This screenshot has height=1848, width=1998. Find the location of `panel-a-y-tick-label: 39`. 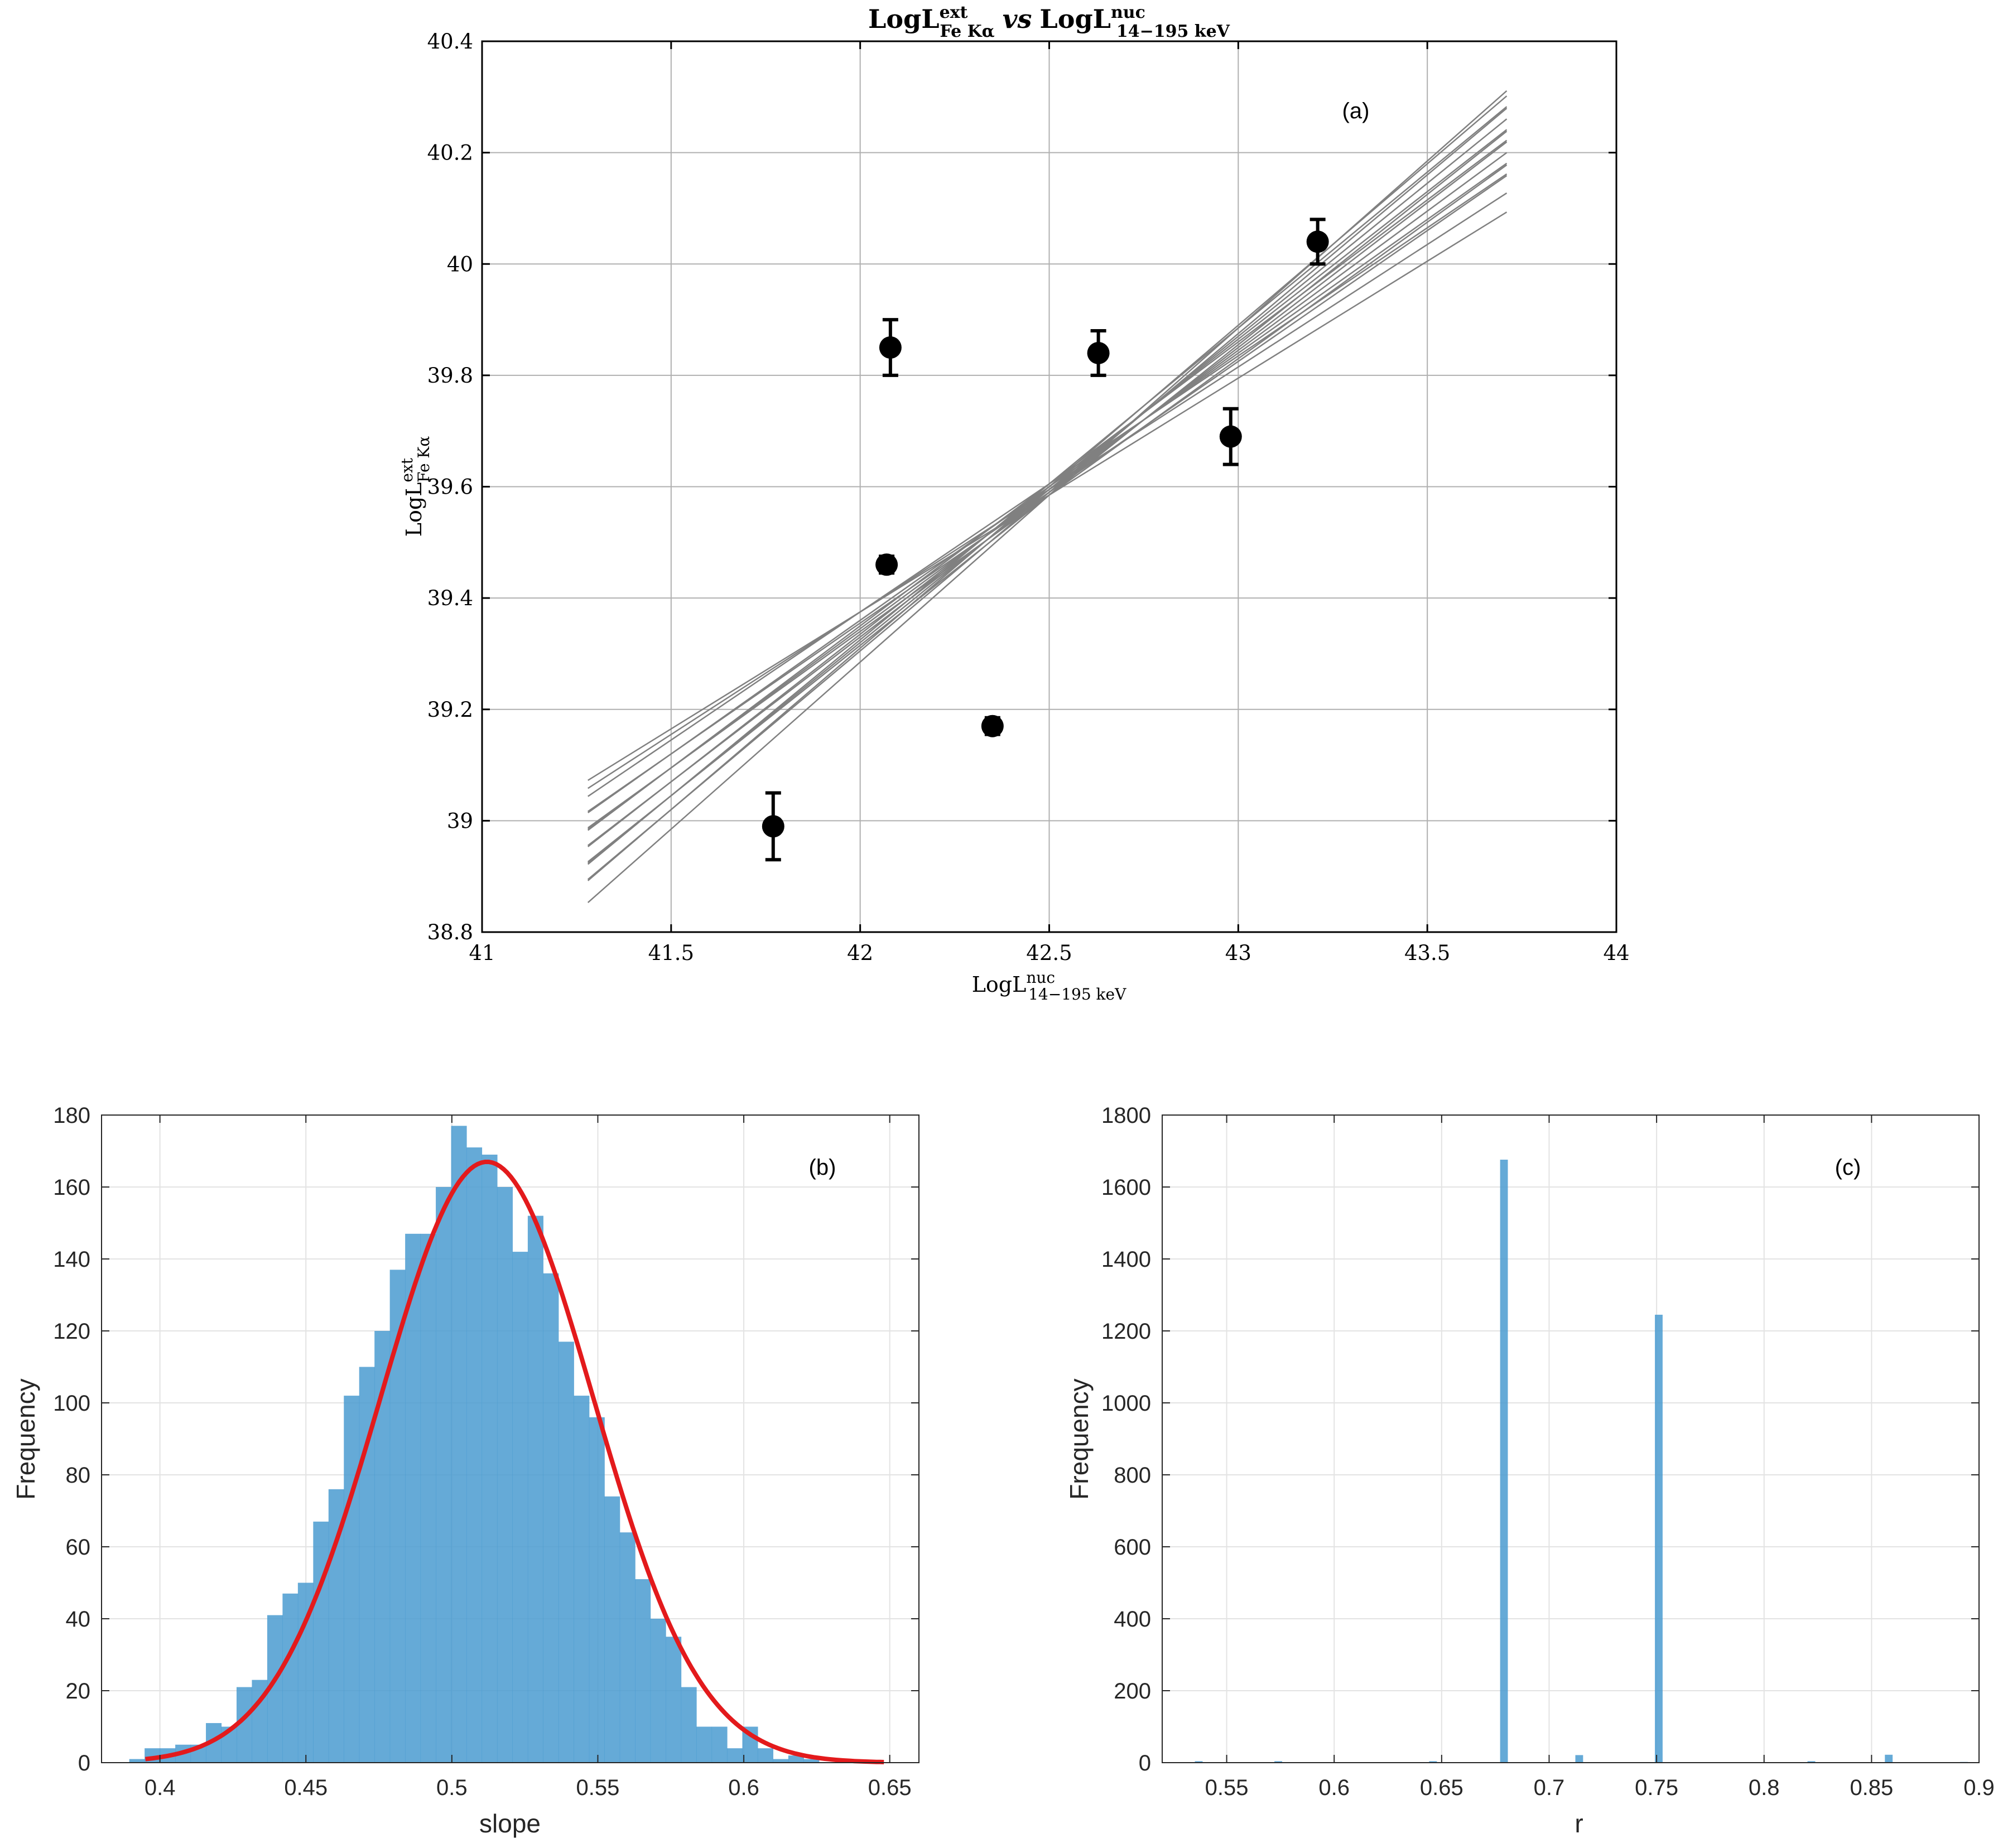

panel-a-y-tick-label: 39 is located at coordinates (460, 821).